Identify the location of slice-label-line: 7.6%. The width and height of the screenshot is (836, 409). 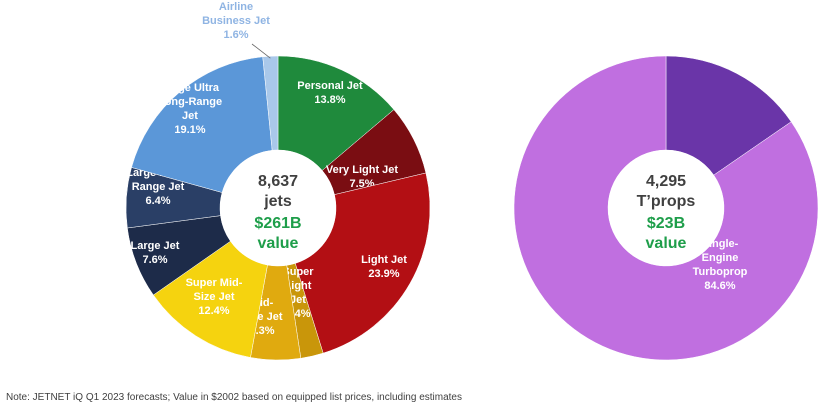
(154, 260).